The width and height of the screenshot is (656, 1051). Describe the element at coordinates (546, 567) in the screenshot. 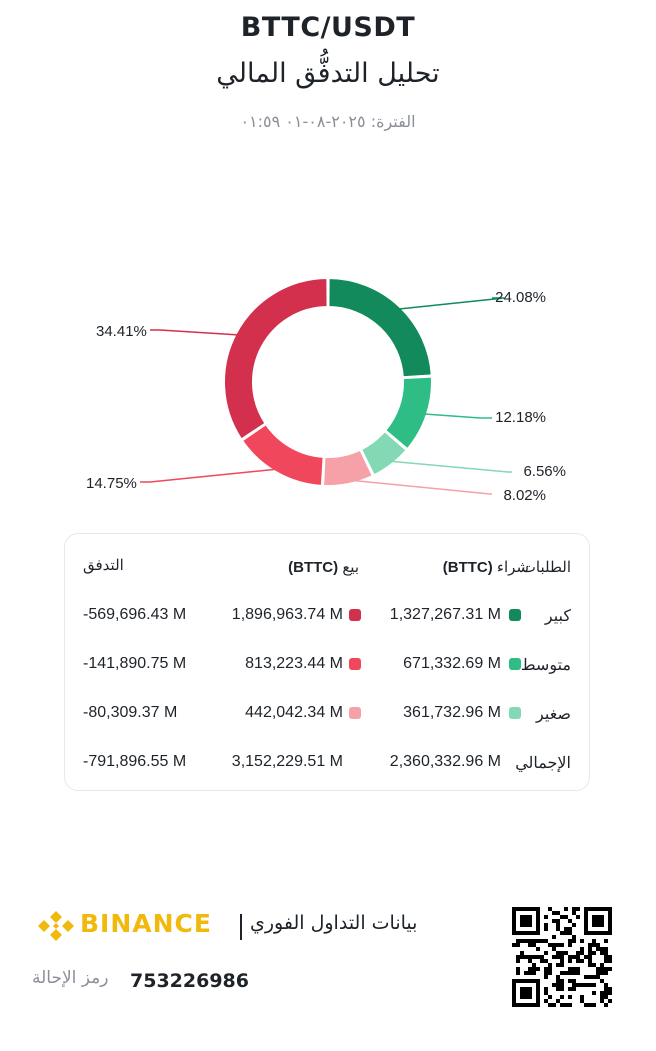

I see `header-orders: الطلبات` at that location.